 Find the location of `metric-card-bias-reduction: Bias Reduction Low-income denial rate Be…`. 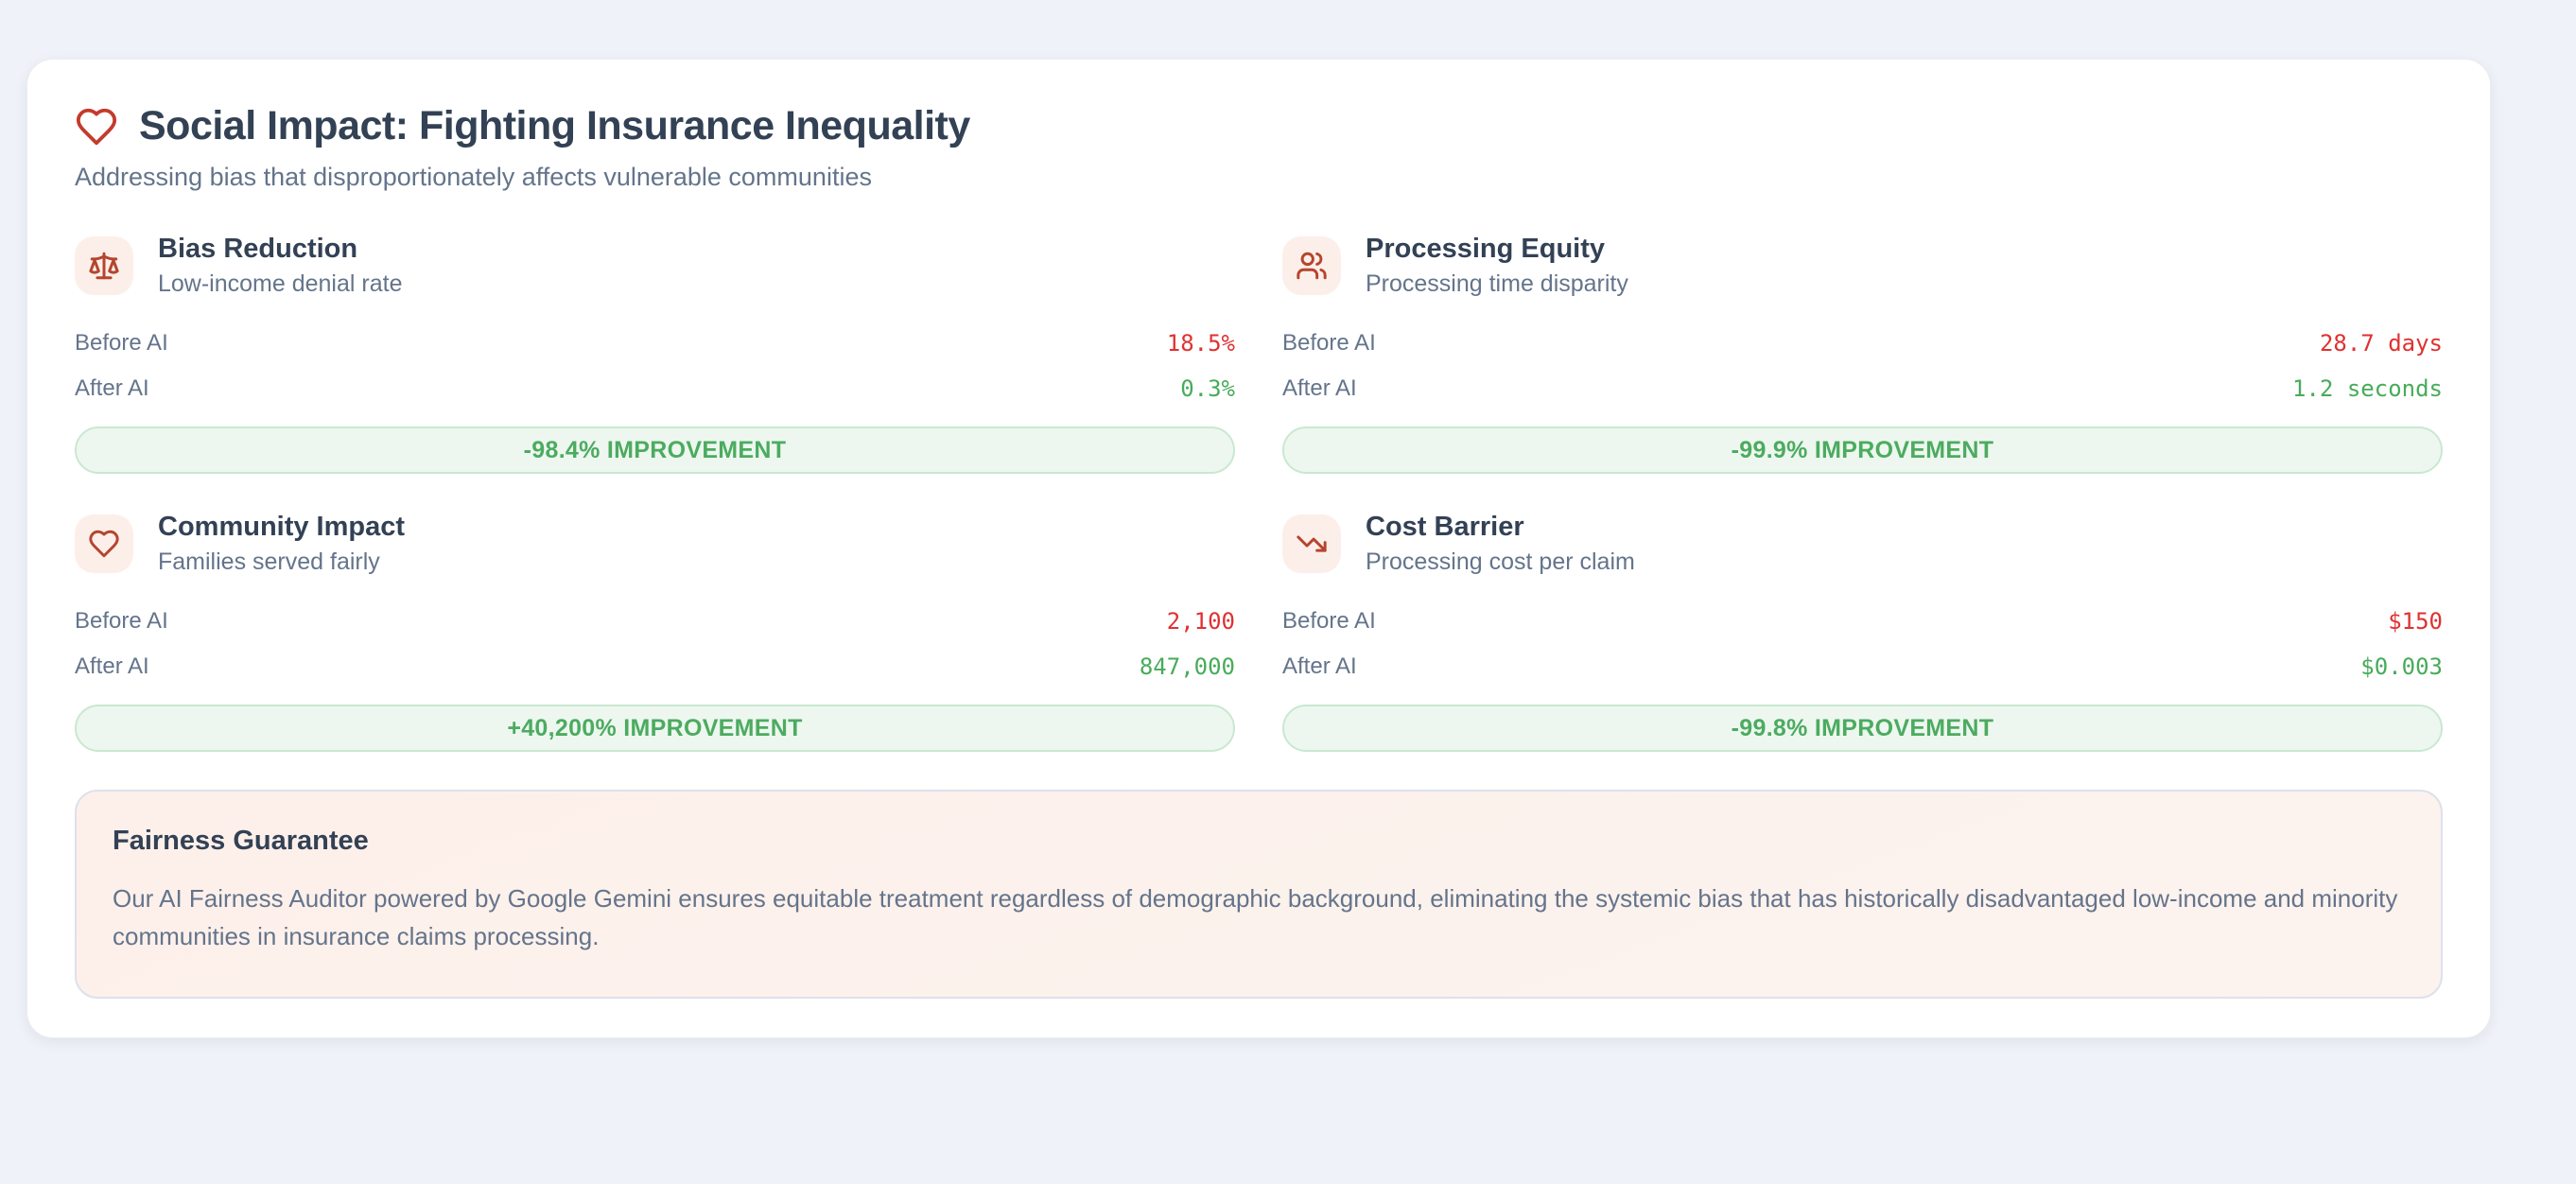

metric-card-bias-reduction: Bias Reduction Low-income denial rate Be… is located at coordinates (655, 353).